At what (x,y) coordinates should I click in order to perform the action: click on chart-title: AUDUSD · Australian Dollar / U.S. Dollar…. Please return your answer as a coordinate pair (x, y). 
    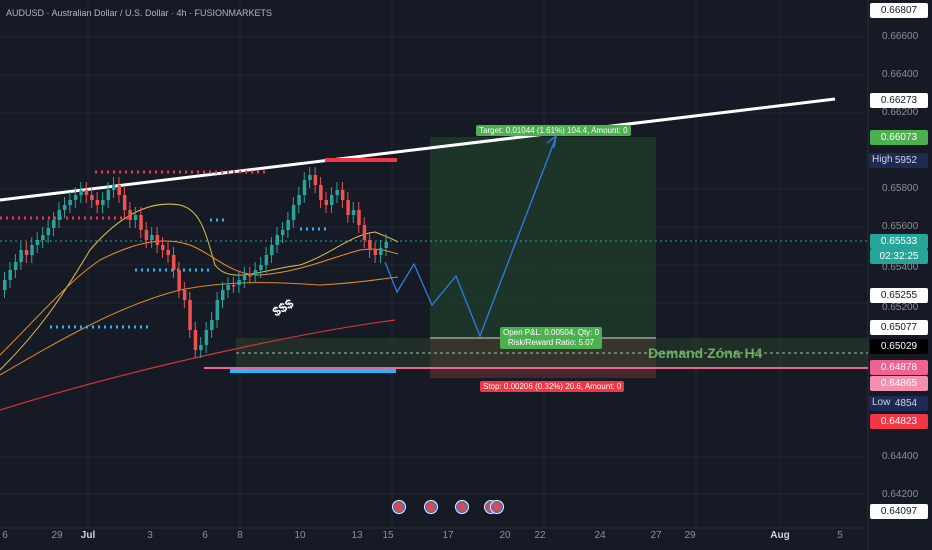
    Looking at the image, I should click on (139, 13).